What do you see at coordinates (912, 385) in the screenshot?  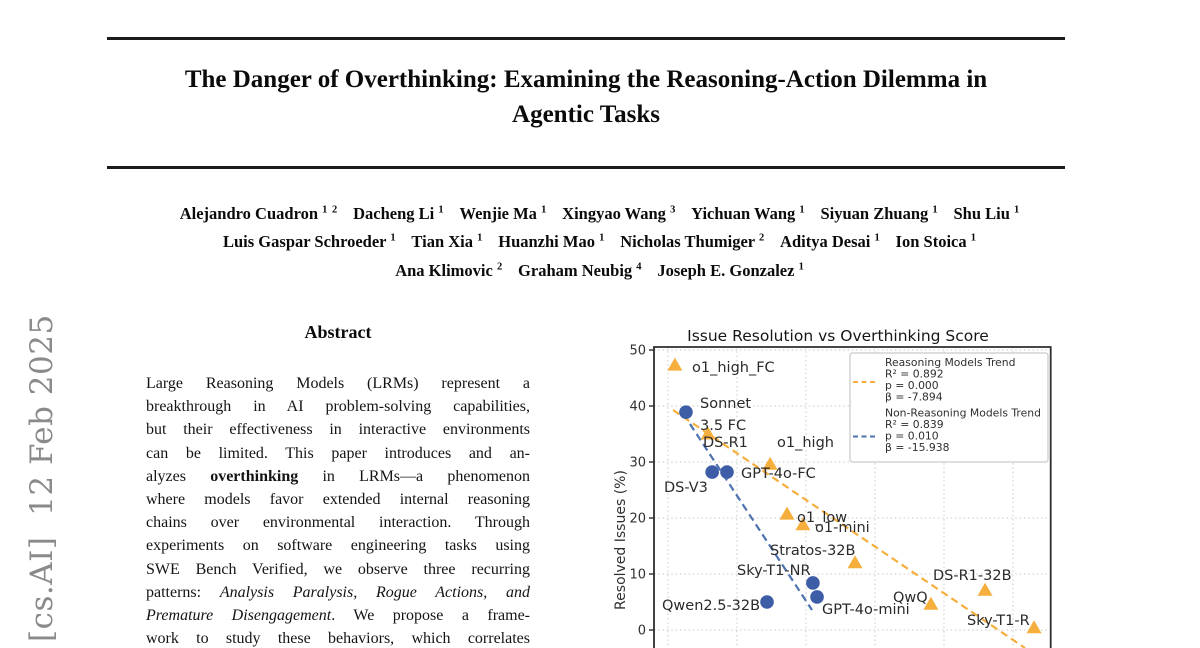 I see `legend-text: p = 0.000` at bounding box center [912, 385].